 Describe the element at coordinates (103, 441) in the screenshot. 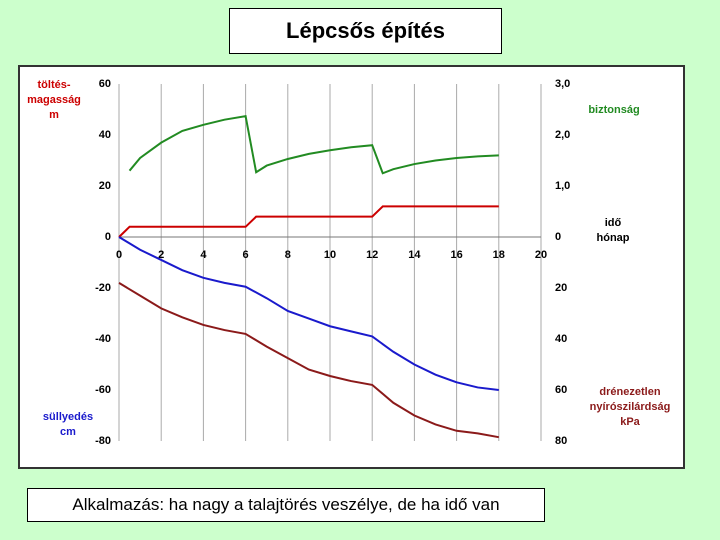

I see `y-tick-label: -80` at that location.